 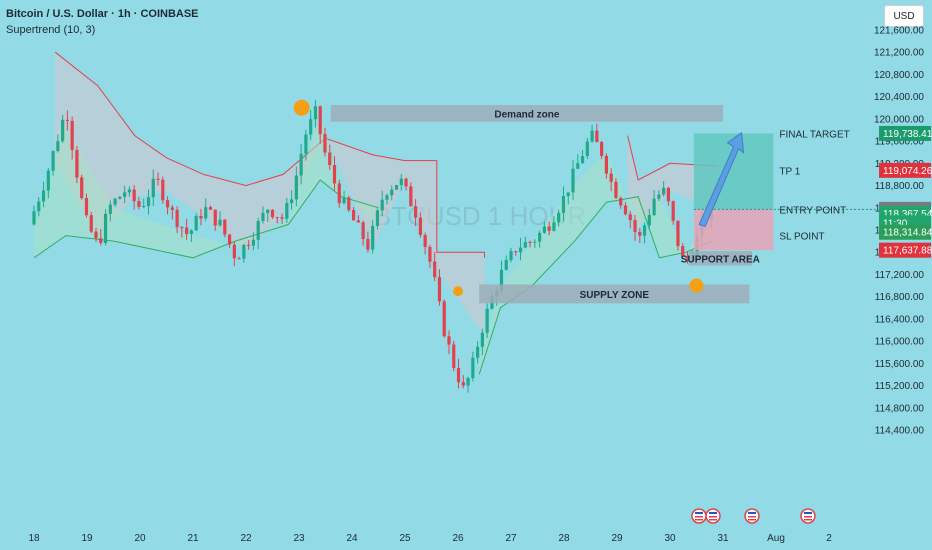 I want to click on price-label-box, so click(x=905, y=133).